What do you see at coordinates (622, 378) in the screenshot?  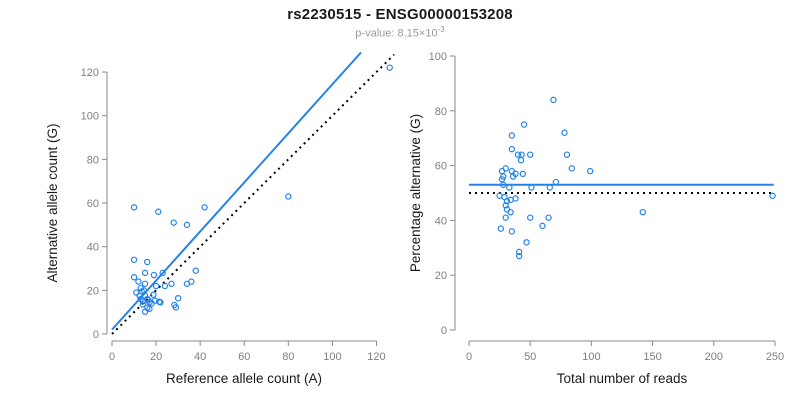 I see `x-axis-title: Total number of reads` at bounding box center [622, 378].